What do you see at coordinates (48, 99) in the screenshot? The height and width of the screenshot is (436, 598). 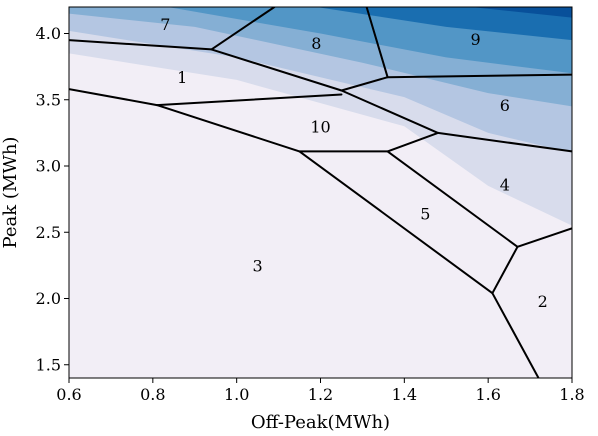 I see `y-tick-label: 3.5` at bounding box center [48, 99].